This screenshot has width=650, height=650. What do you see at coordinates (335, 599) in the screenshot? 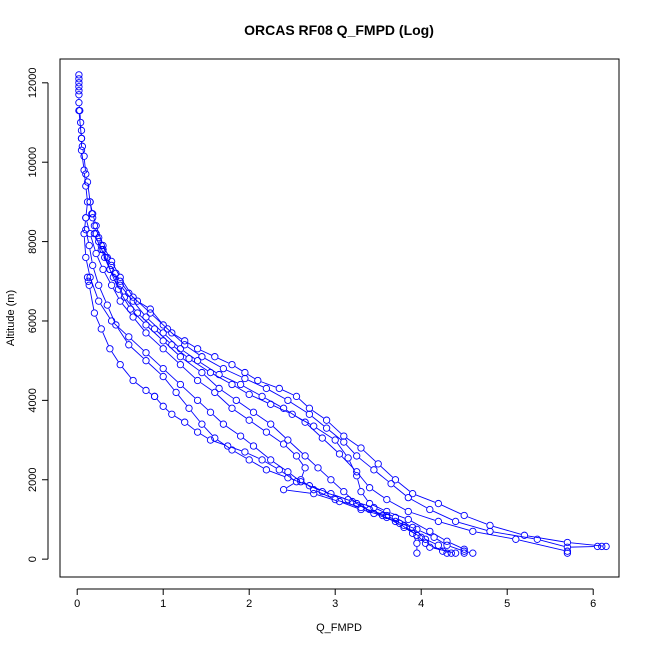
I see `x-axis: 0 1 2 3 4 5 6` at bounding box center [335, 599].